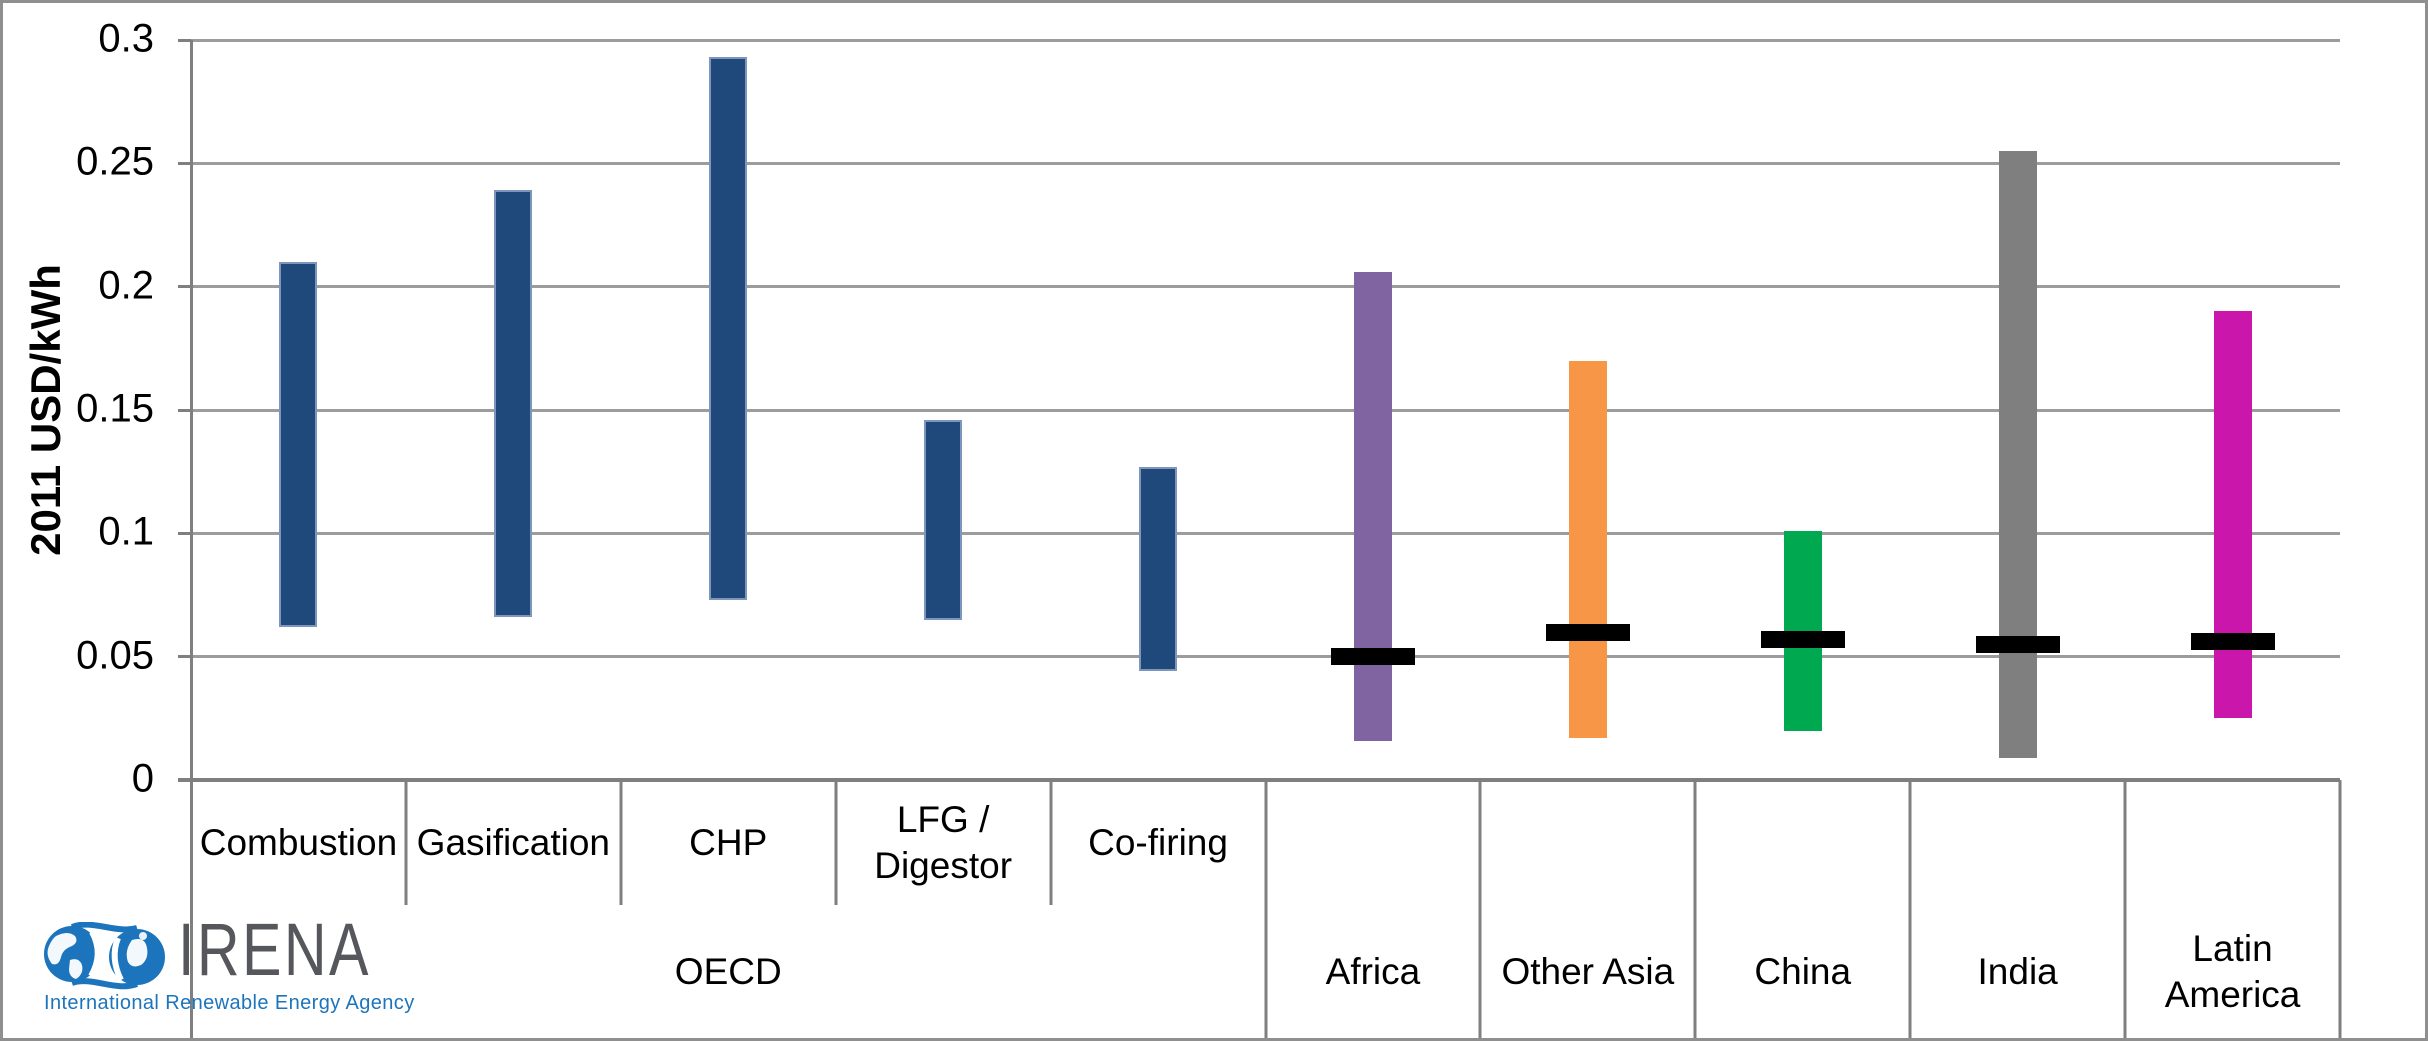  What do you see at coordinates (298, 842) in the screenshot?
I see `category-label: Combustion` at bounding box center [298, 842].